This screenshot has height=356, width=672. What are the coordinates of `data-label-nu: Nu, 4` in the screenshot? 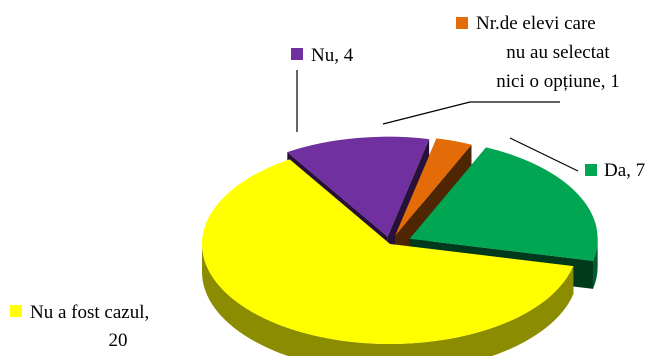 It's located at (322, 55).